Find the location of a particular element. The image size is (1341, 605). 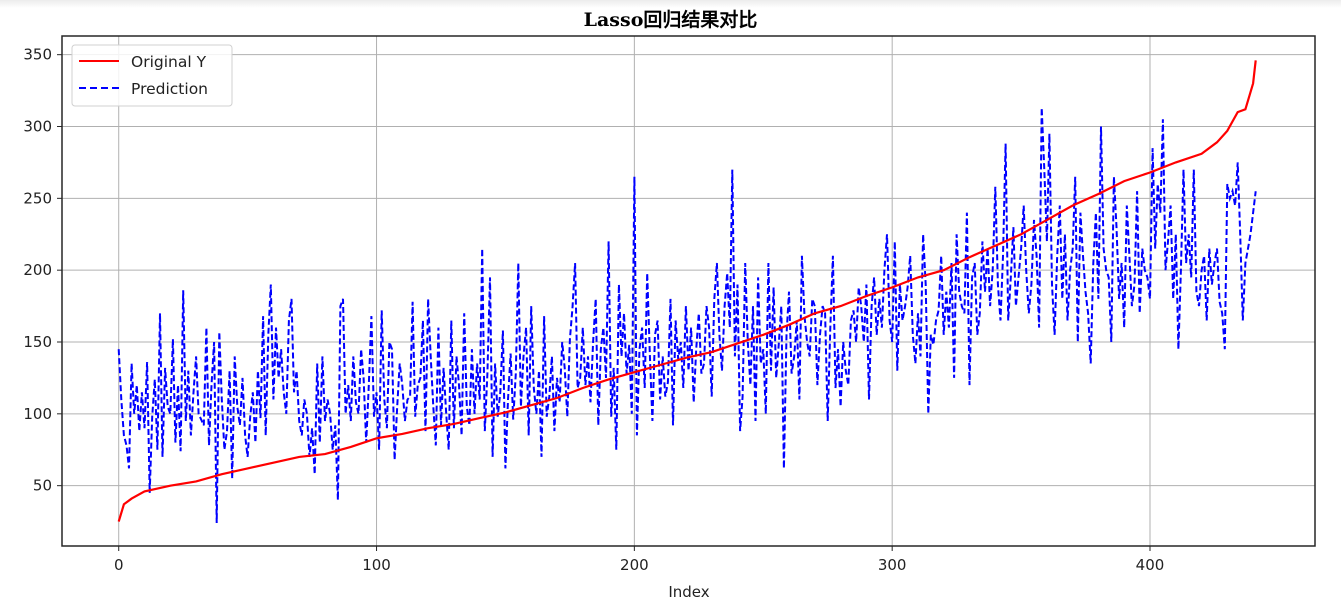

x-tick-label: 400 is located at coordinates (1150, 565).